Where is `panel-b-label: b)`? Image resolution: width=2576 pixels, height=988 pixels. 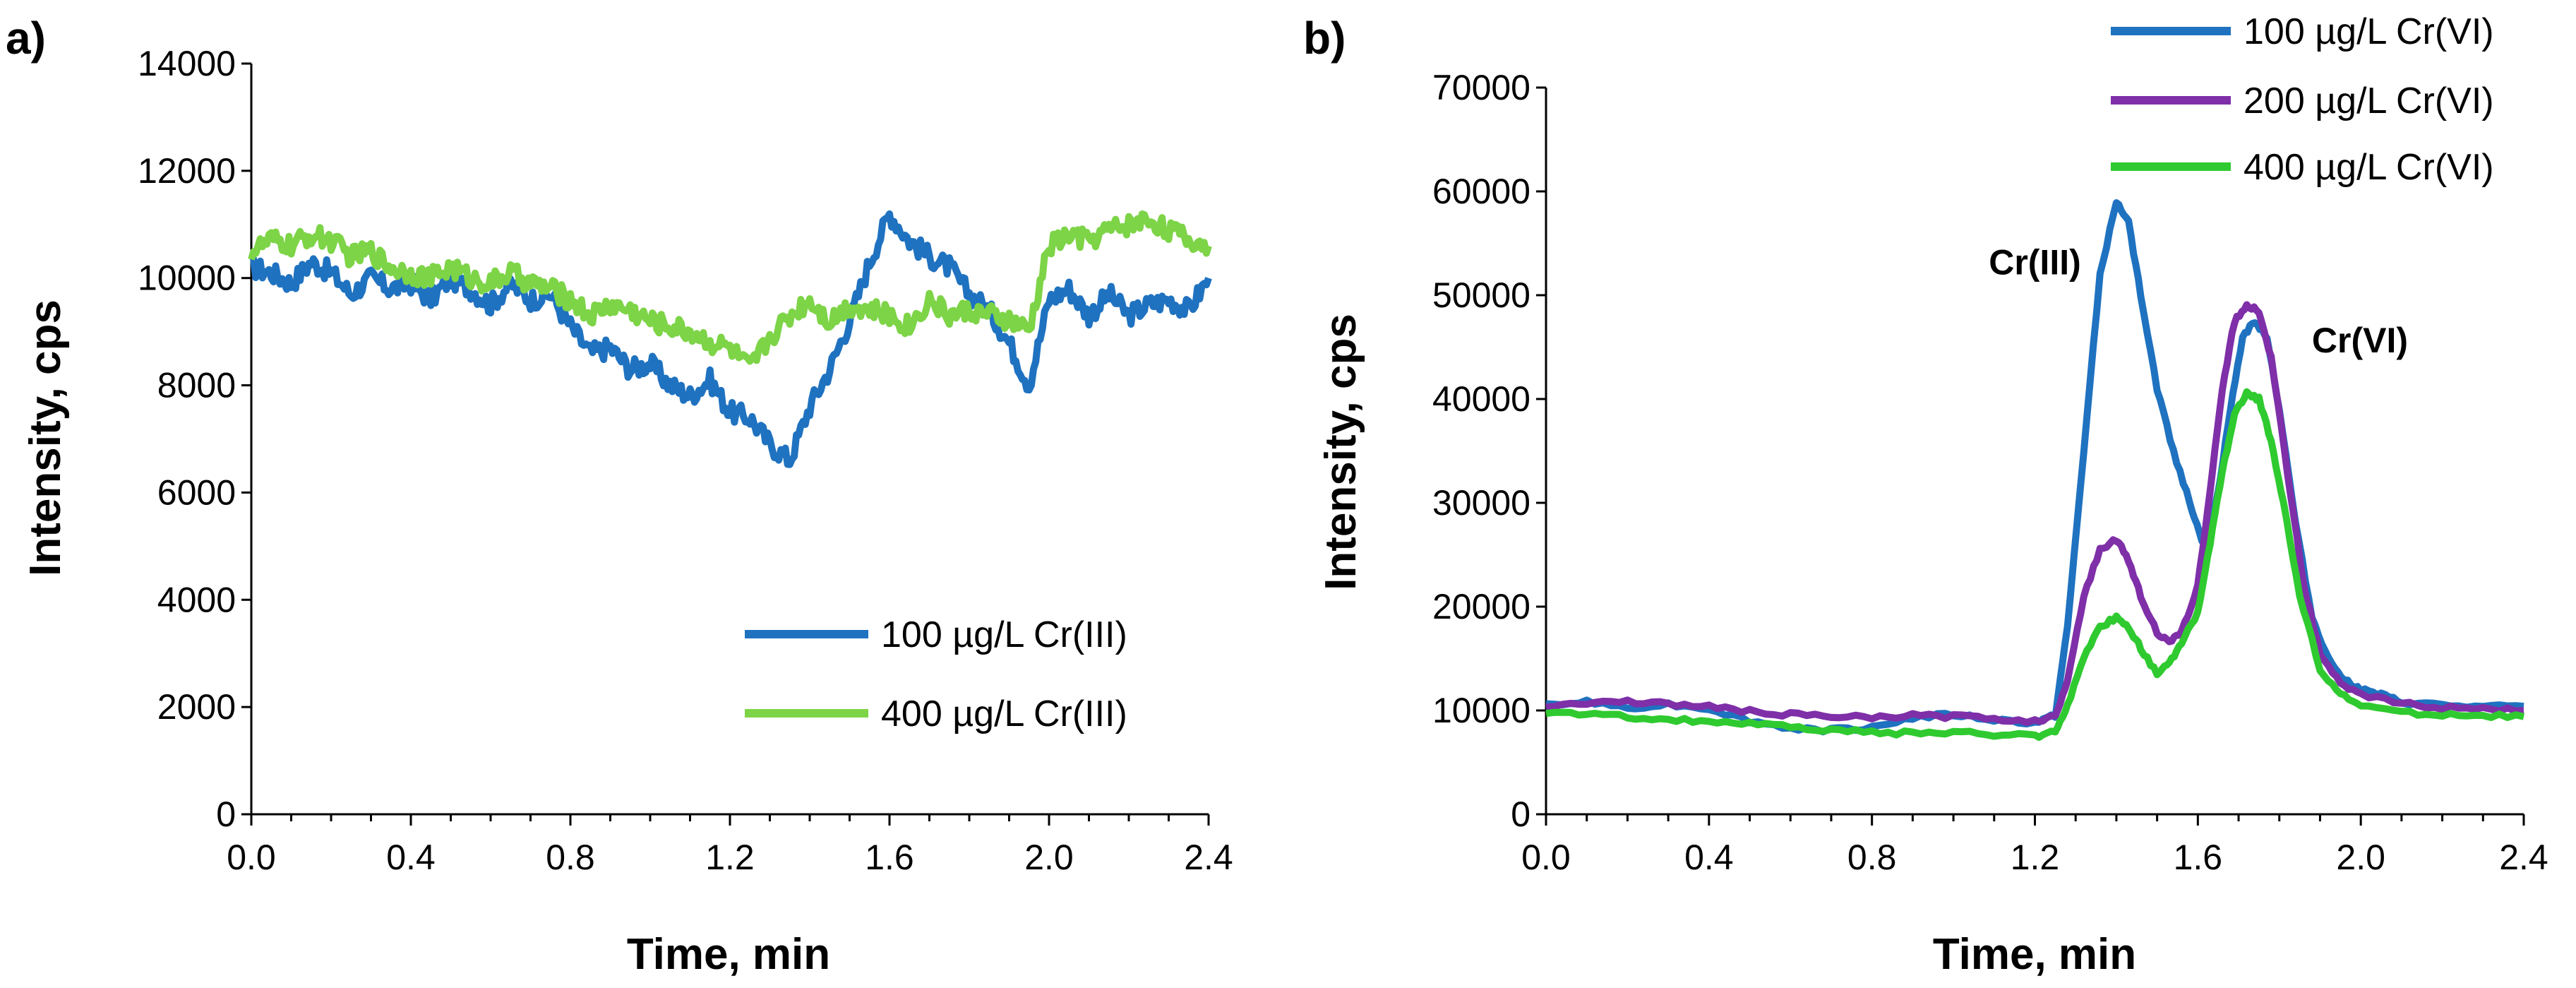
panel-b-label: b) is located at coordinates (1324, 38).